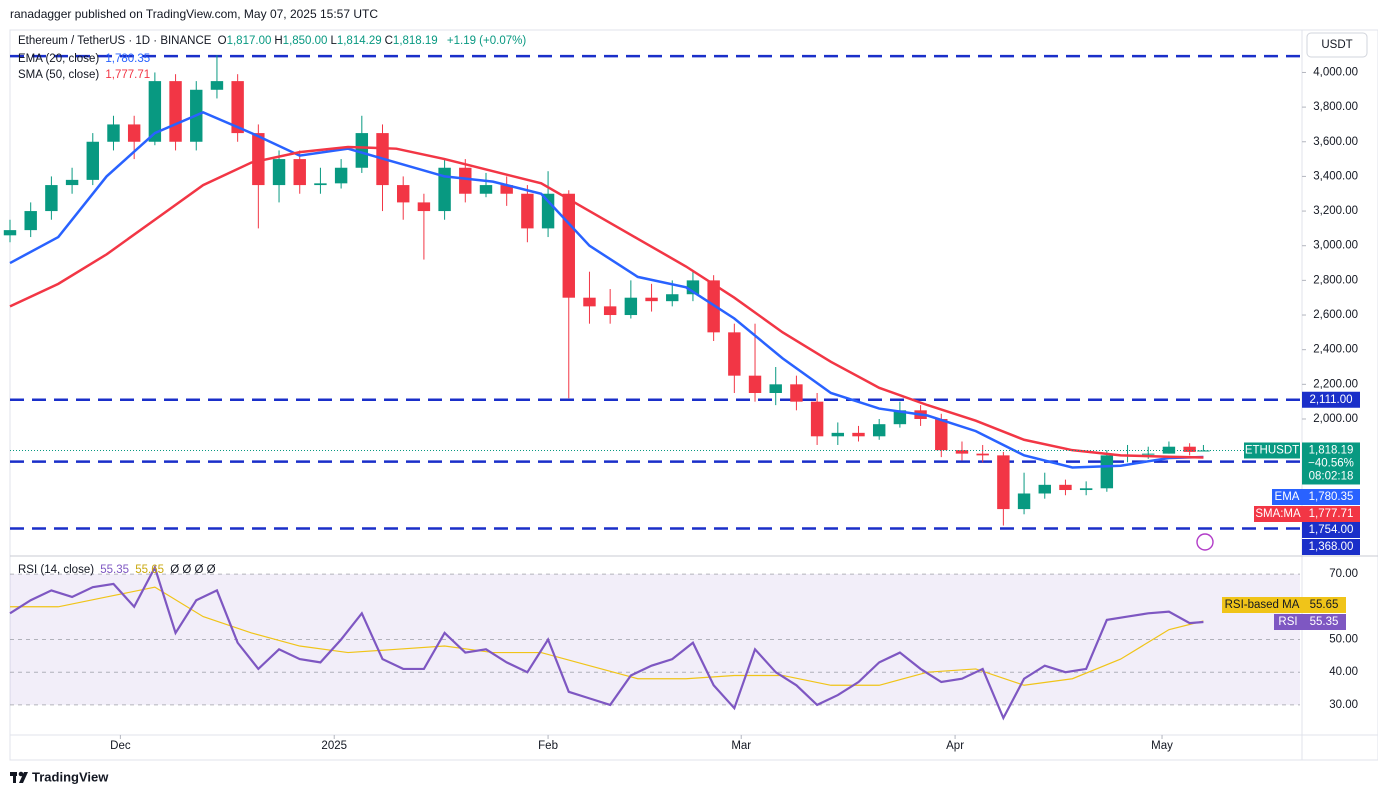  Describe the element at coordinates (334, 746) in the screenshot. I see `x-tick-label: 2025` at that location.